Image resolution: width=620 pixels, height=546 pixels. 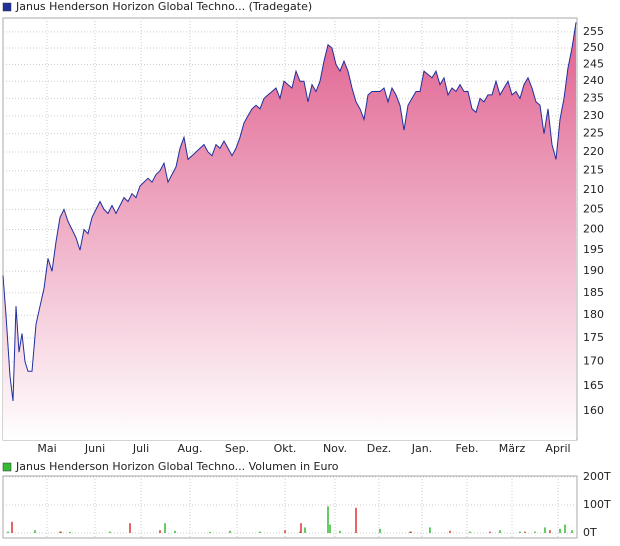 I want to click on x-tick-label: Dez., so click(x=379, y=448).